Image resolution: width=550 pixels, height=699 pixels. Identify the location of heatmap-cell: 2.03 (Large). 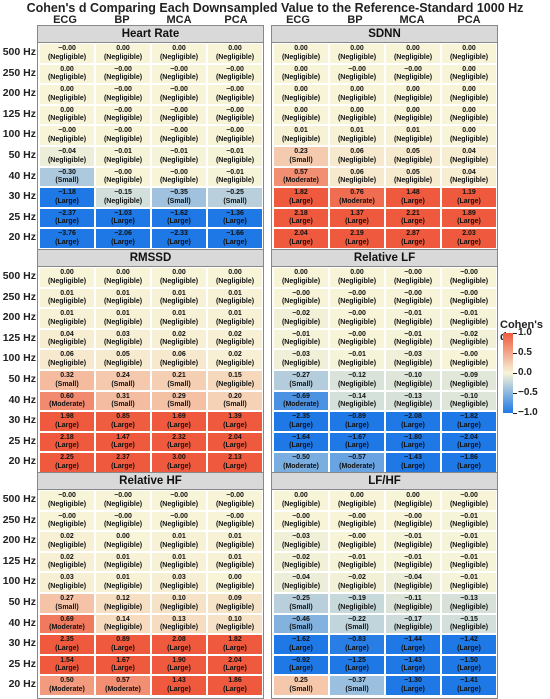
(469, 238).